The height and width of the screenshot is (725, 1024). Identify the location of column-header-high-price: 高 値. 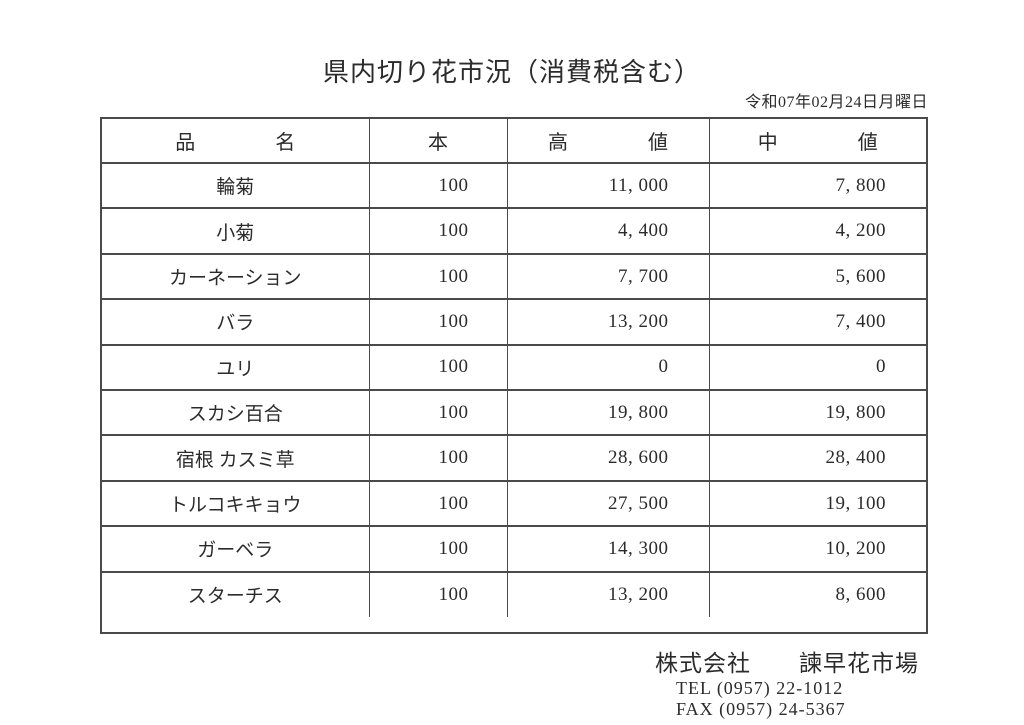
(607, 141).